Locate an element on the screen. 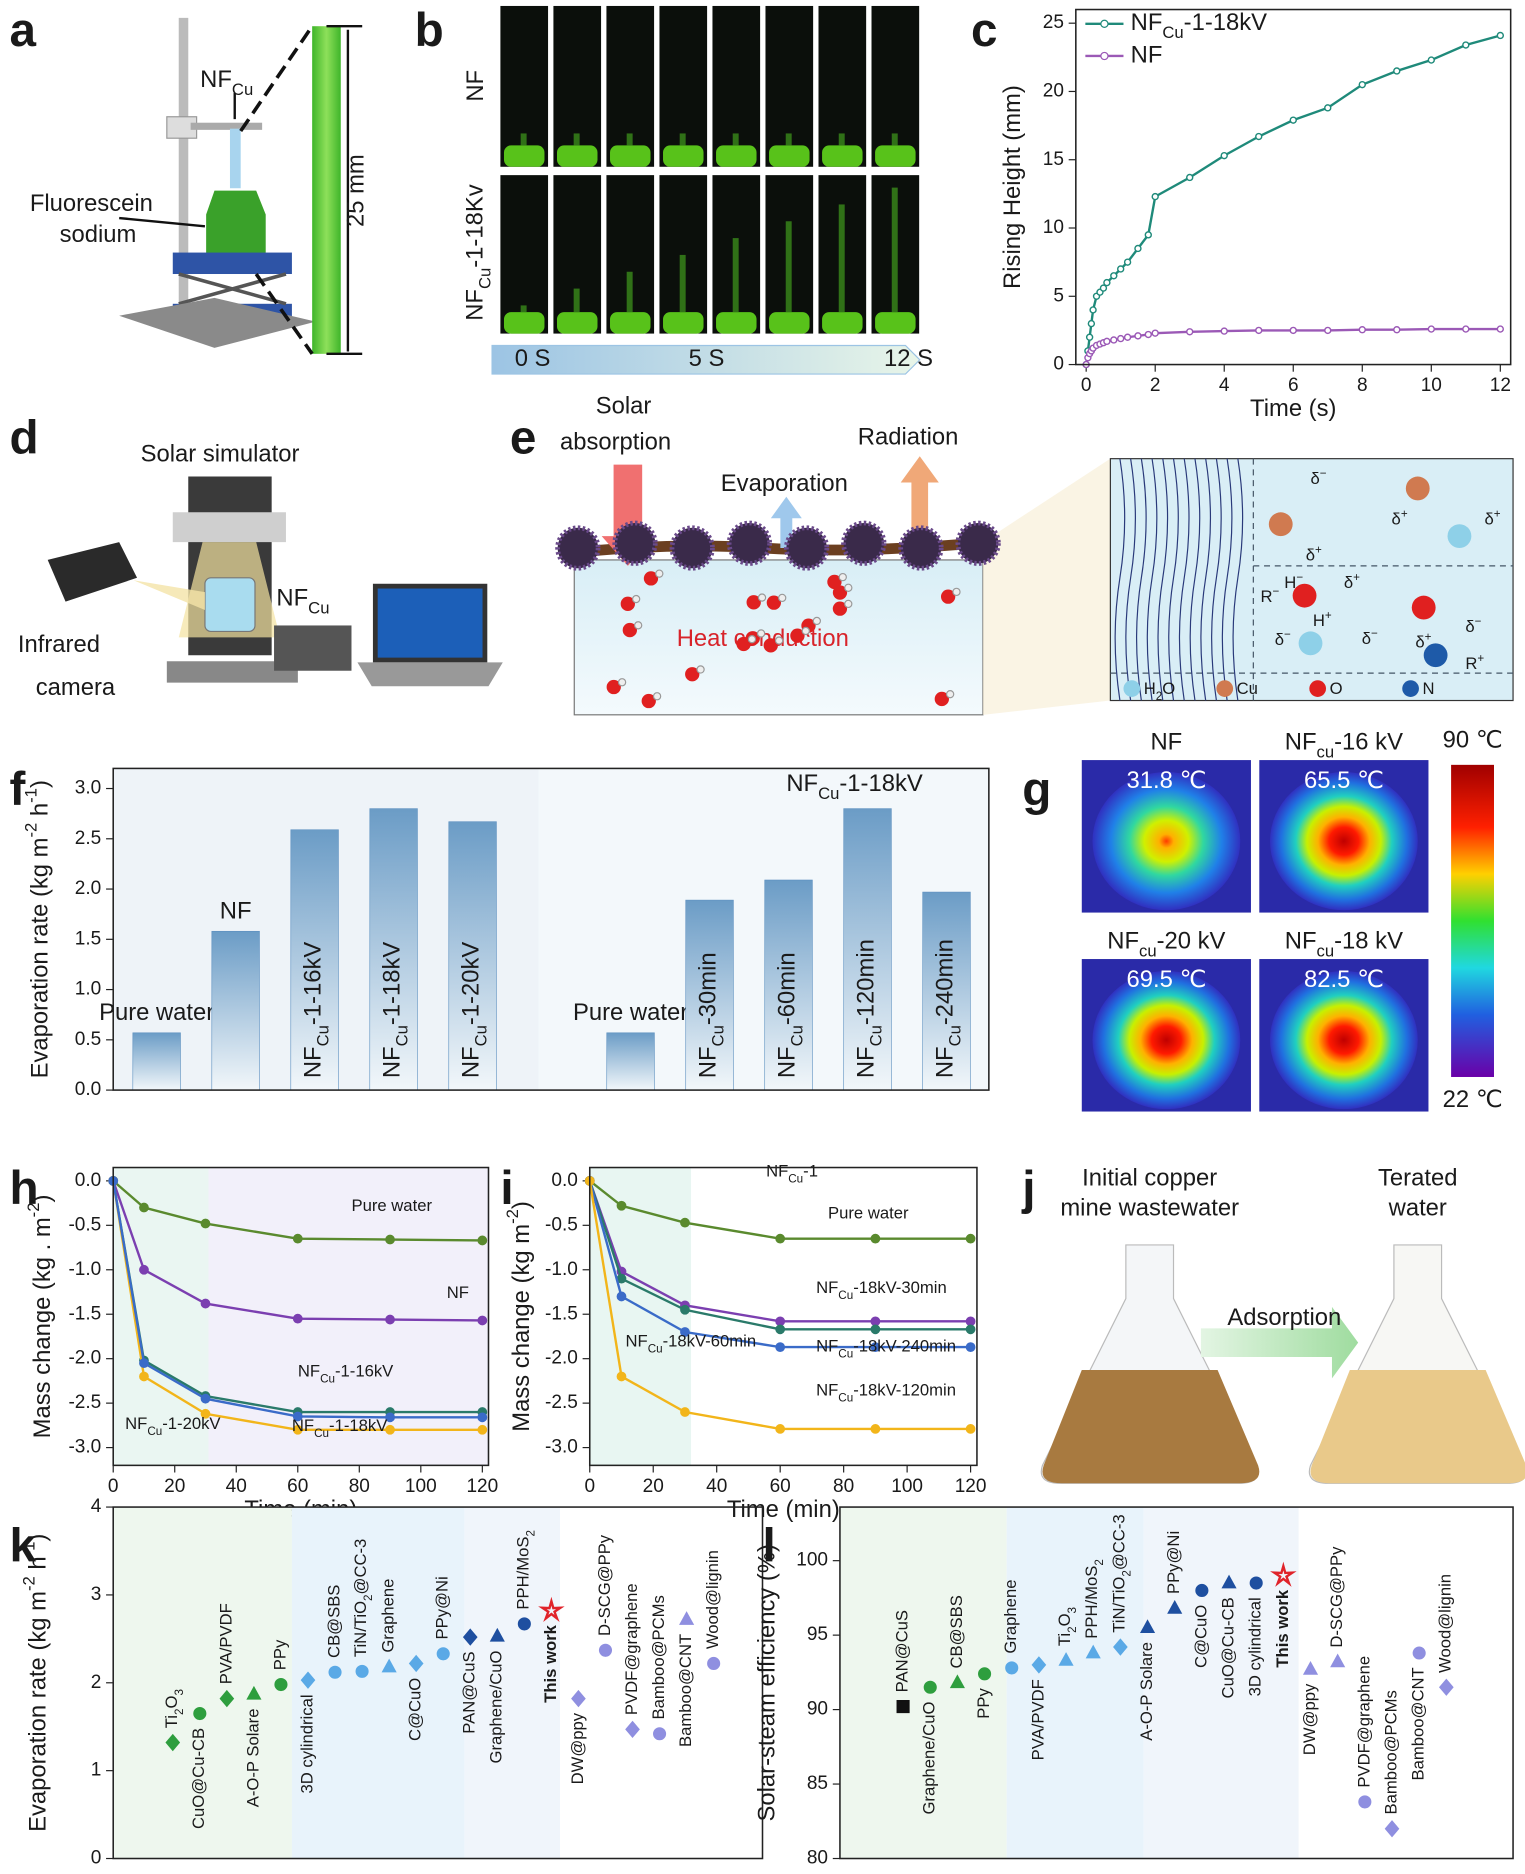 The height and width of the screenshot is (1874, 1525). pointer is located at coordinates (162, 222).